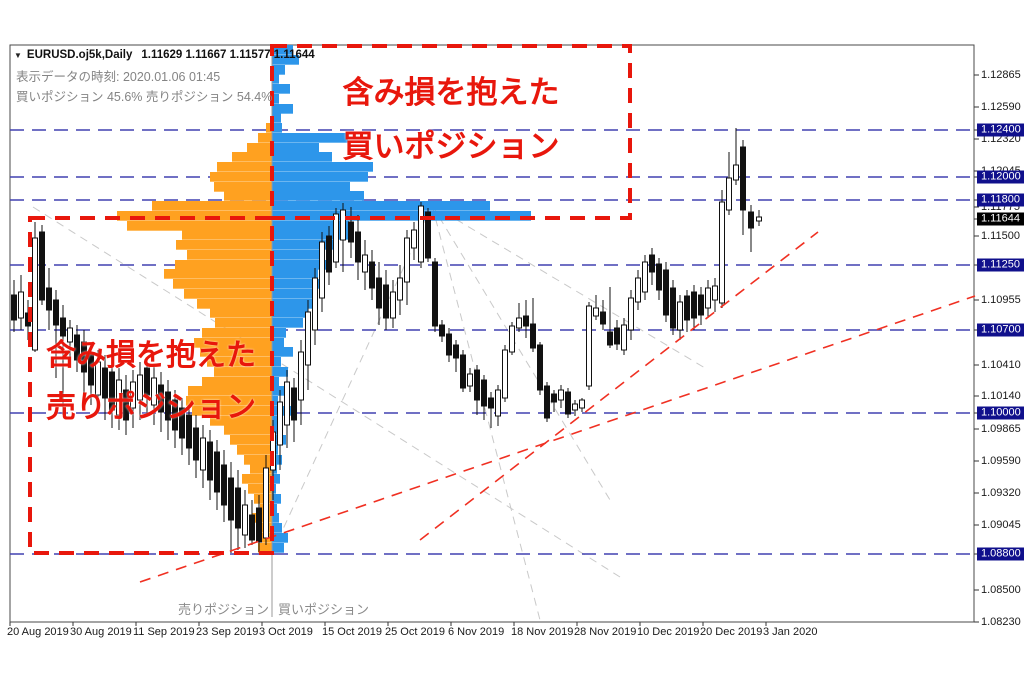 The image size is (1024, 683). Describe the element at coordinates (542, 632) in the screenshot. I see `date-axis-label: 18 Nov 2019` at that location.